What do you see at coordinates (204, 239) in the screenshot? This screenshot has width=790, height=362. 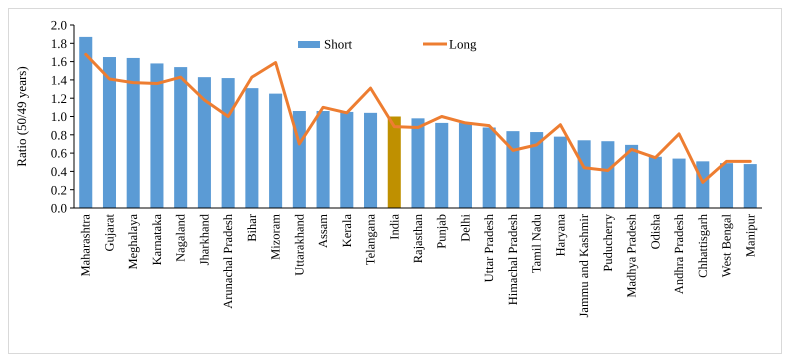 I see `x-tick-label: Jharkhand` at bounding box center [204, 239].